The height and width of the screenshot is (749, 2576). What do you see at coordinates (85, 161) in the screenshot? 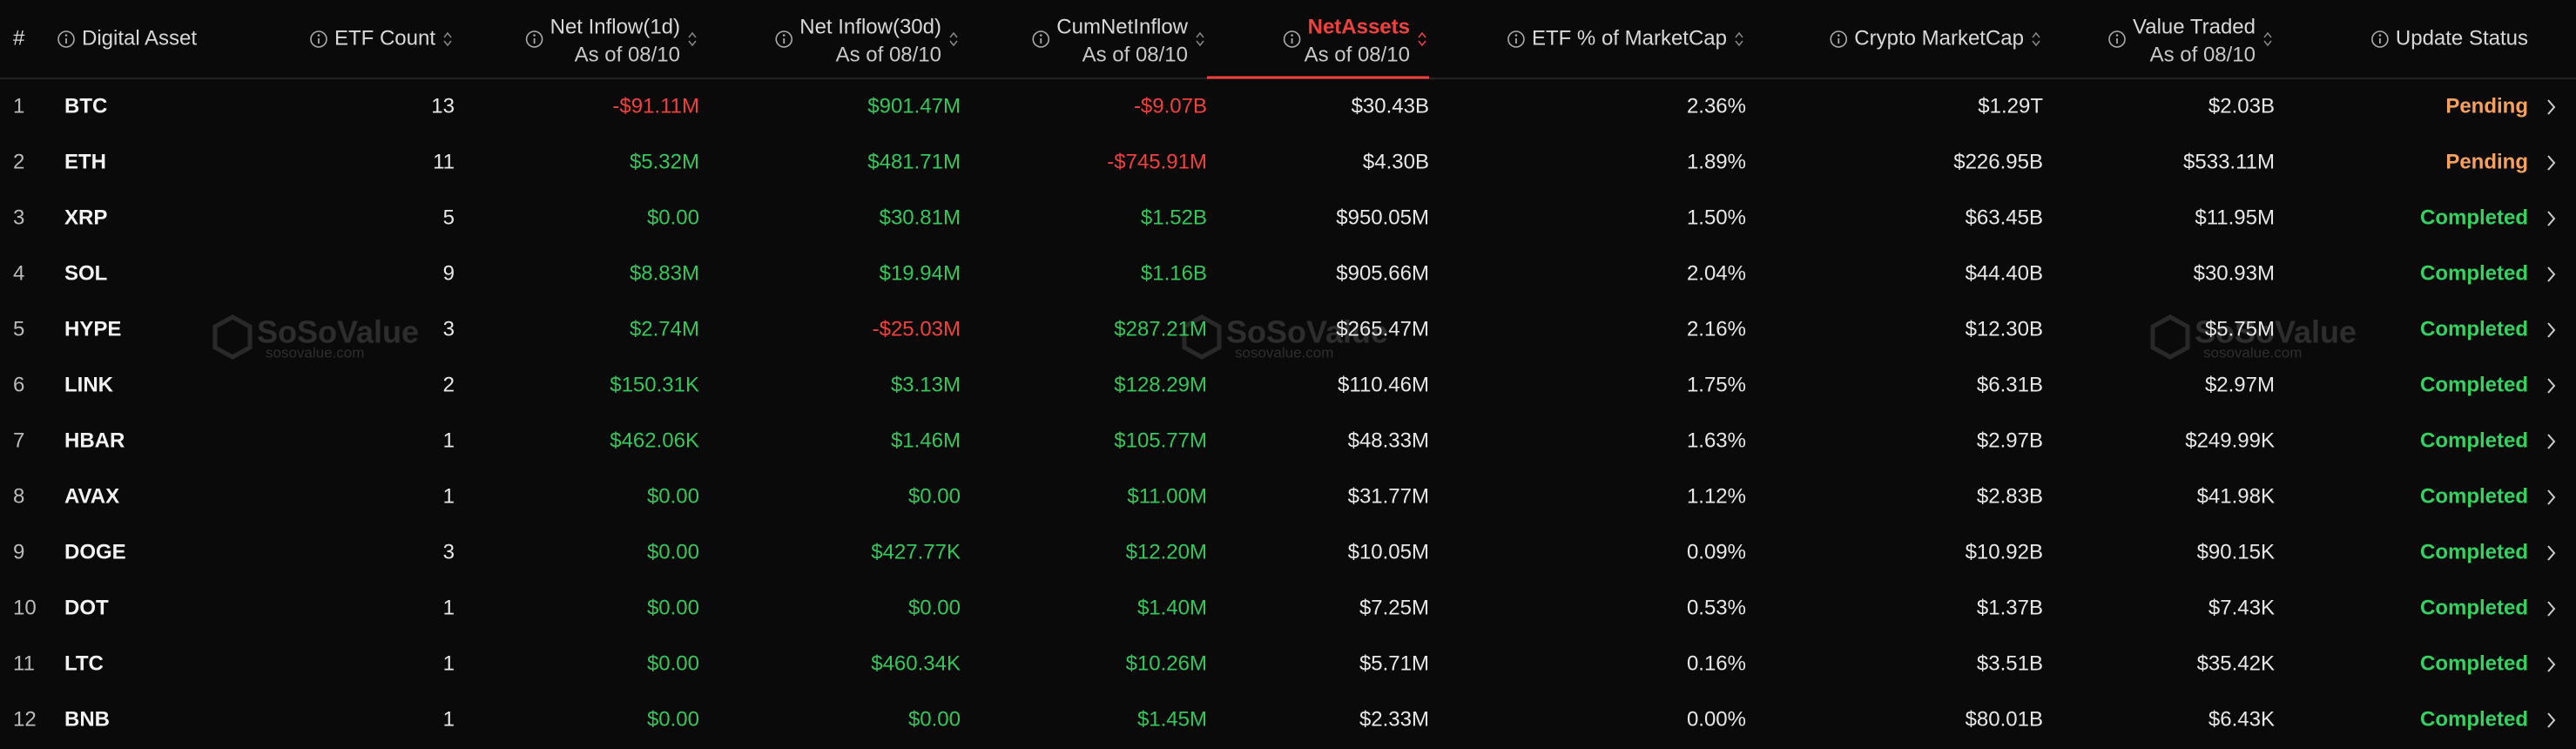
I see `cell: ETH` at bounding box center [85, 161].